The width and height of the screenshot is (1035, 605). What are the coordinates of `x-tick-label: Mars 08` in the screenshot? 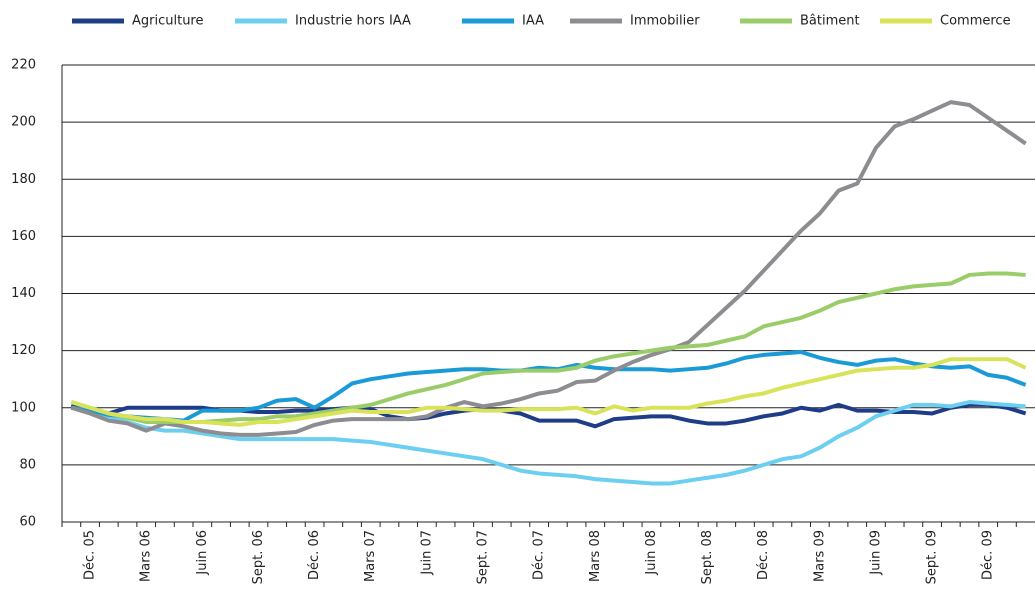 It's located at (595, 556).